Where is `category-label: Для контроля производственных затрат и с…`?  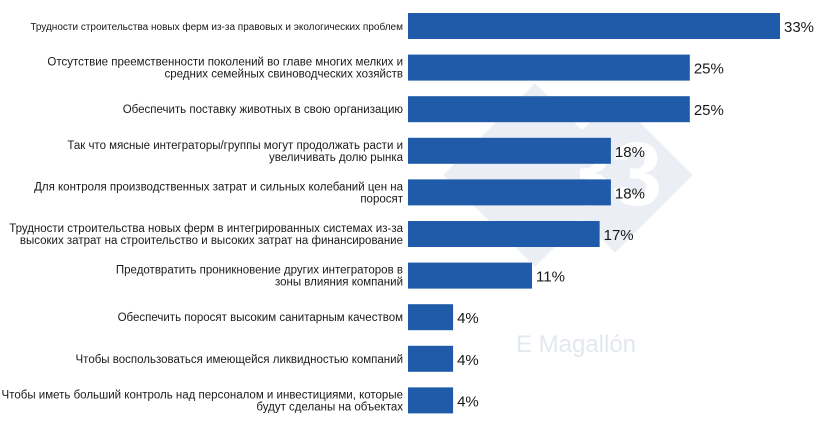
category-label: Для контроля производственных затрат и с… is located at coordinates (219, 193).